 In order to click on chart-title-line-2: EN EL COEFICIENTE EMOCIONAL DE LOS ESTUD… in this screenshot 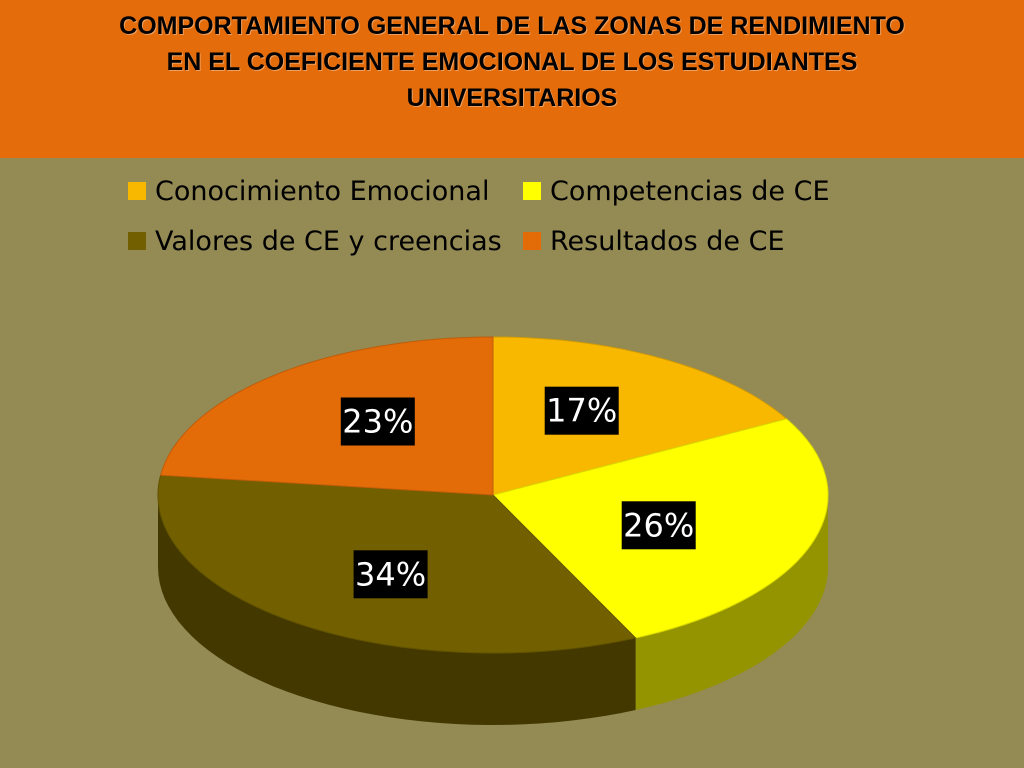, I will do `click(512, 62)`.